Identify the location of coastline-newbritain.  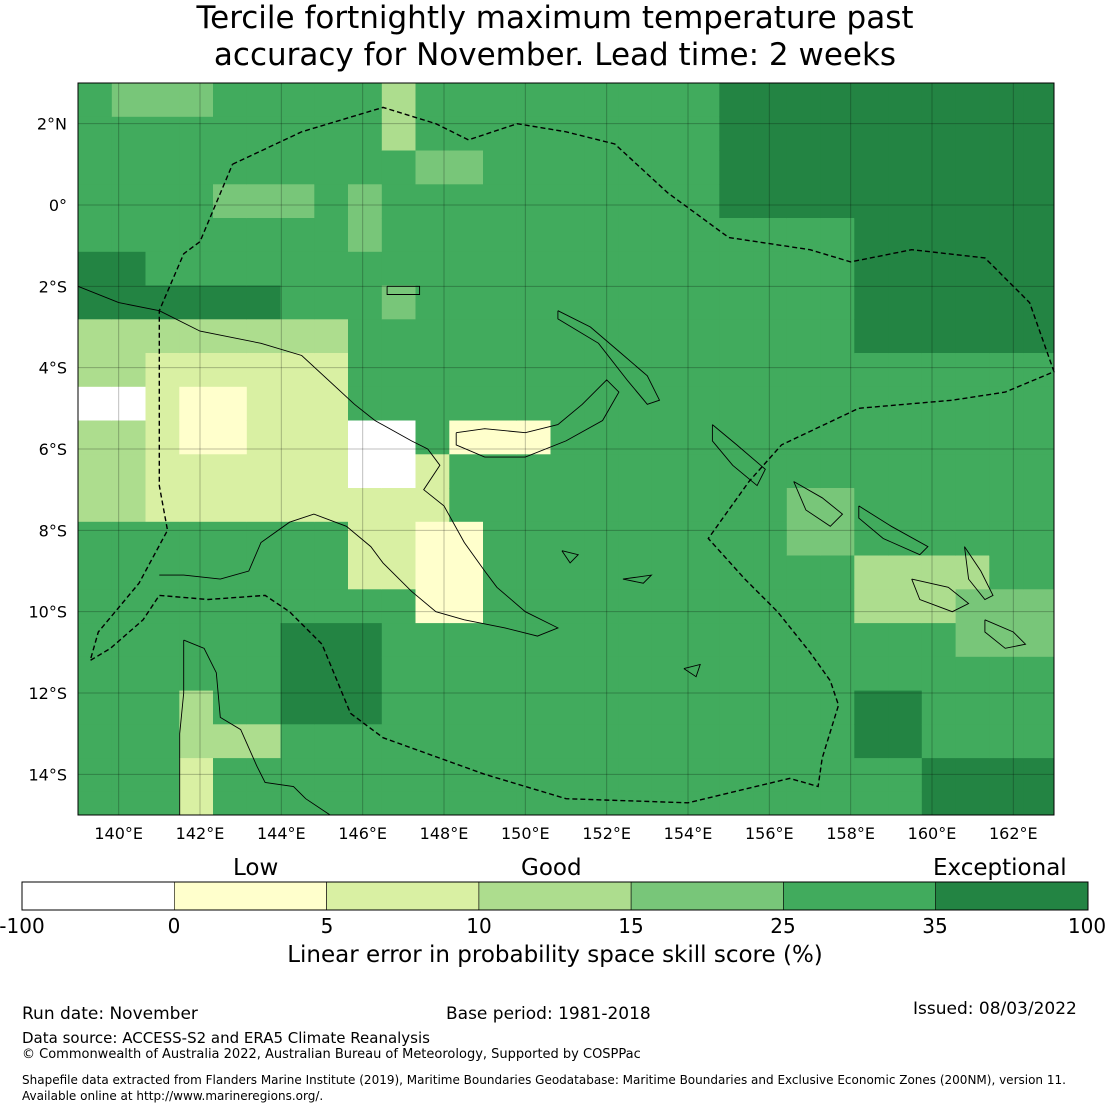
(537, 418).